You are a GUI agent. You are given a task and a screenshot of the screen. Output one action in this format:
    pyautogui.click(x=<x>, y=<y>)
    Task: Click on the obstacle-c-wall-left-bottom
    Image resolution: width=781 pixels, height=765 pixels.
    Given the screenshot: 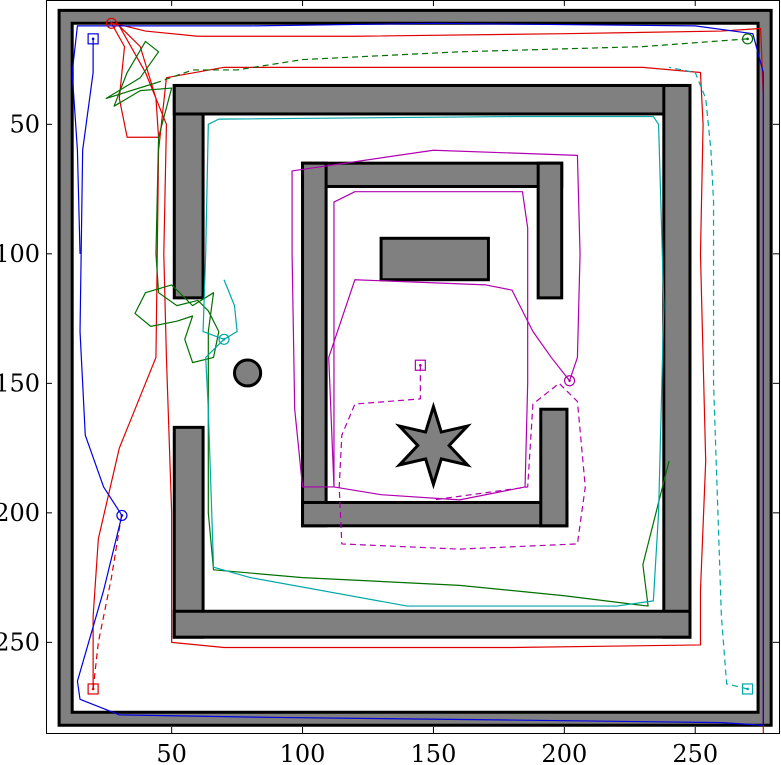 What is the action you would take?
    pyautogui.click(x=188, y=532)
    